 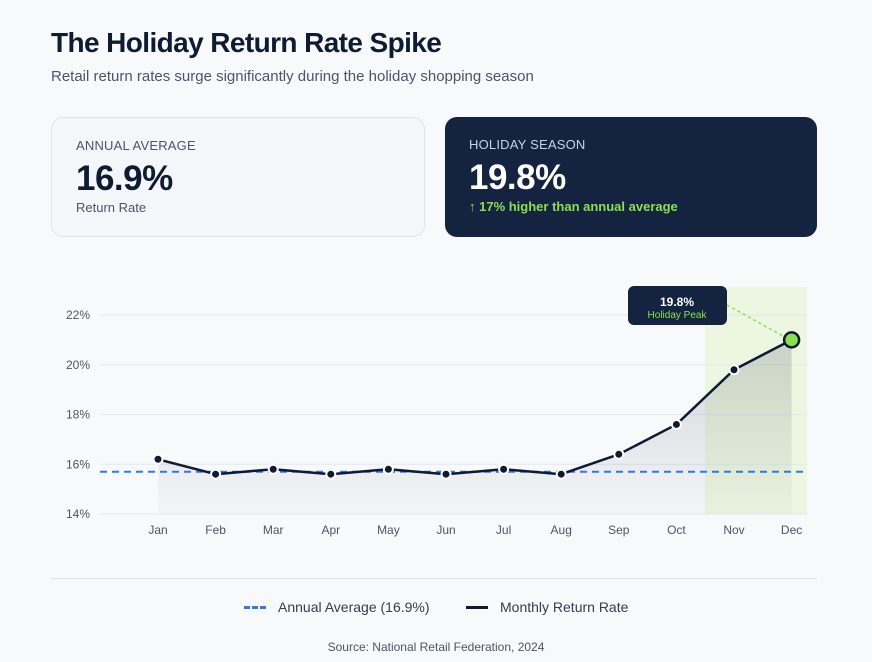 I want to click on y-tick-label: 18%, so click(x=78, y=415).